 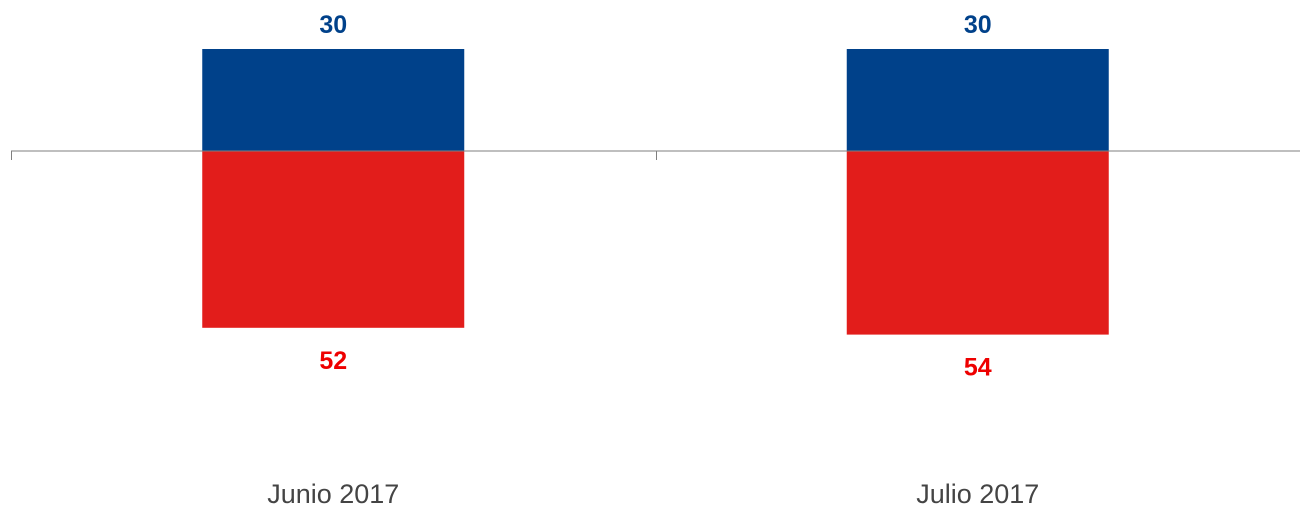 I want to click on data-label-positive-0: 30, so click(x=333, y=25).